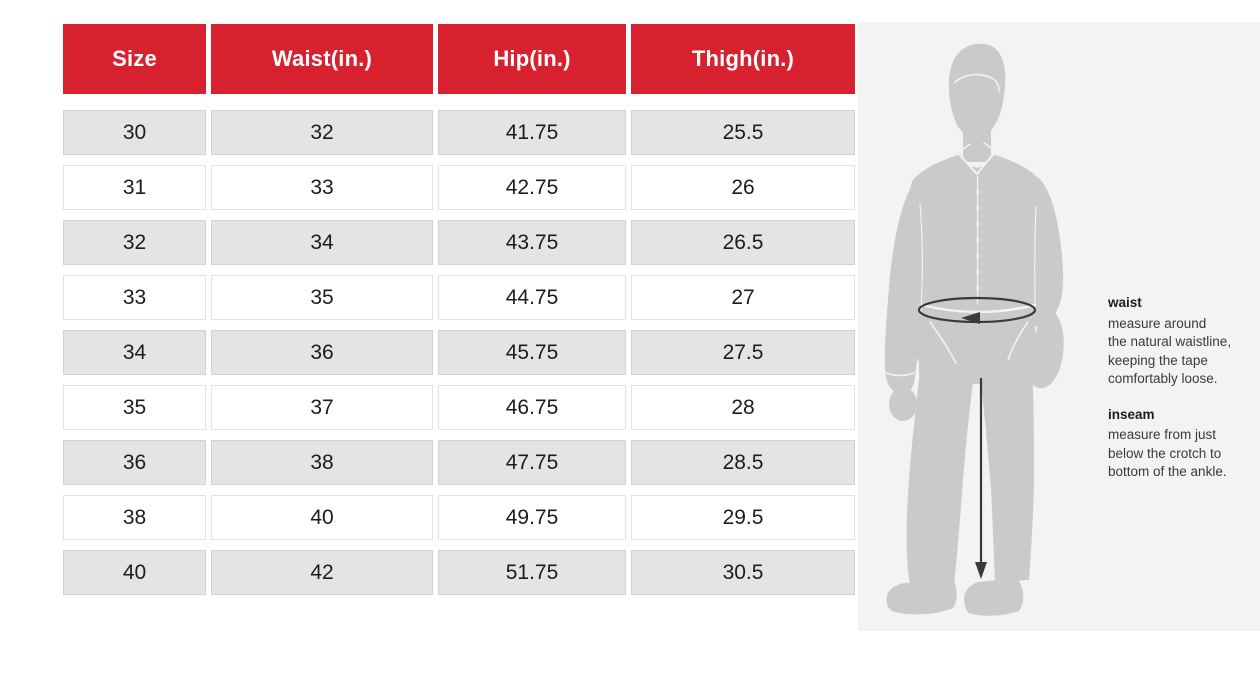 The image size is (1260, 679). What do you see at coordinates (1157, 323) in the screenshot?
I see `waist-instruction-line: measure around` at bounding box center [1157, 323].